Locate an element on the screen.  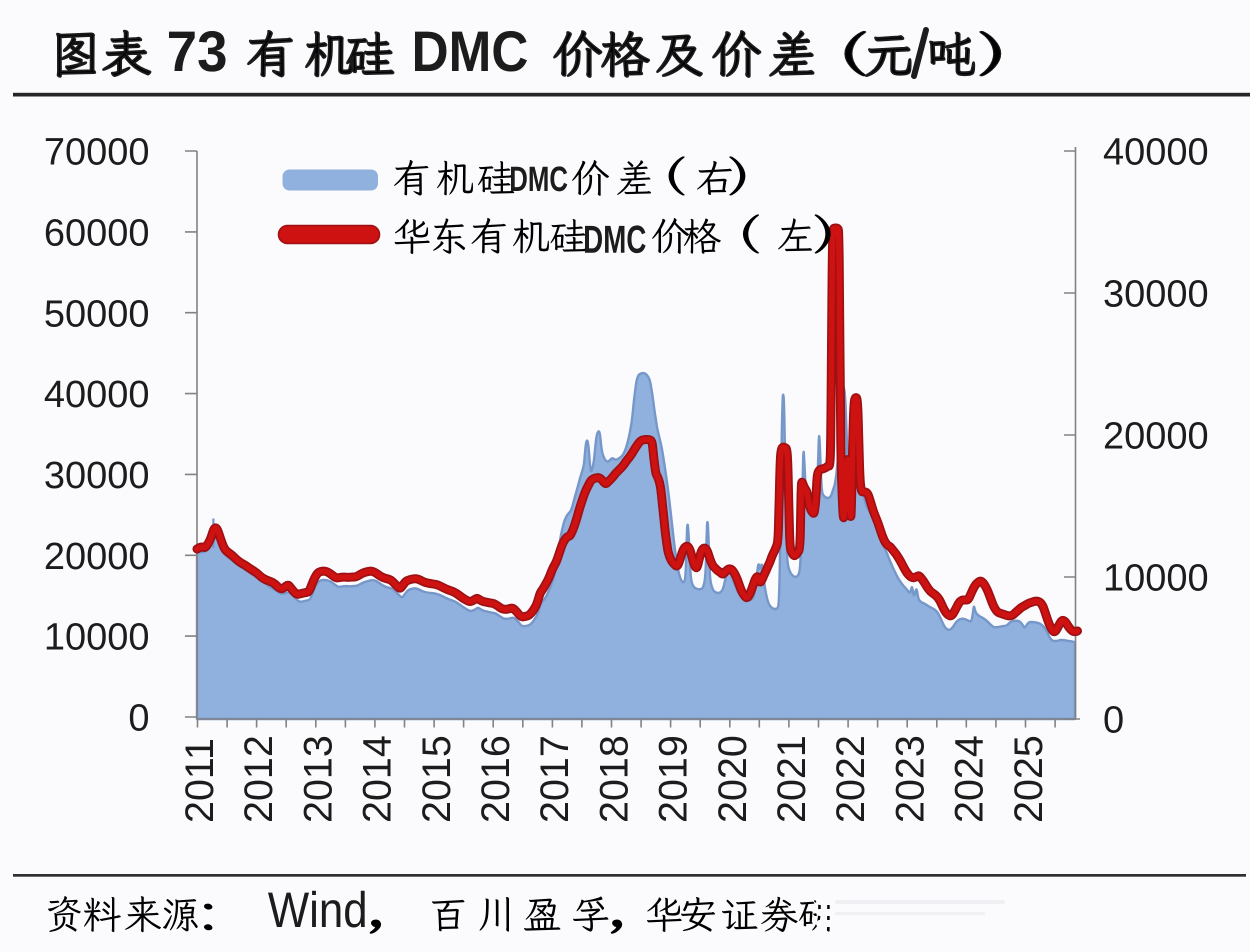
svg-text: 2023 is located at coordinates (910, 779).